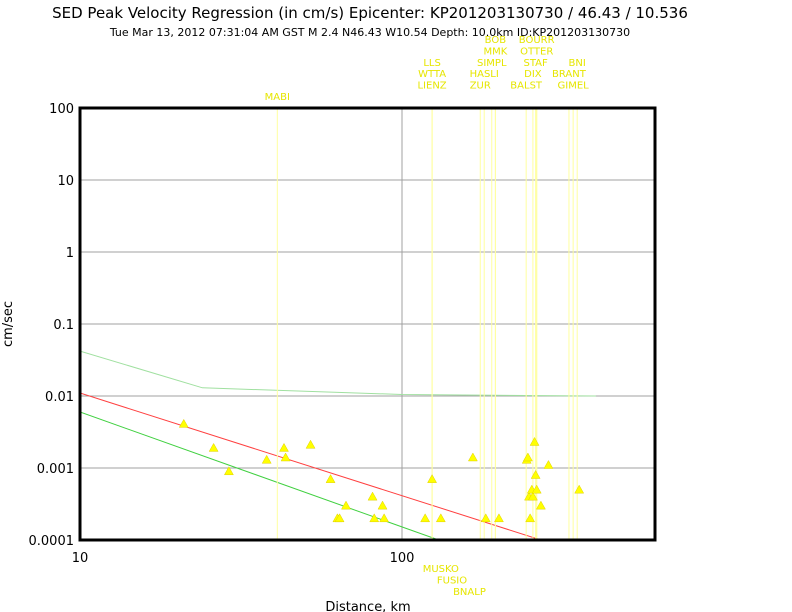  I want to click on station-label: ZUR, so click(480, 86).